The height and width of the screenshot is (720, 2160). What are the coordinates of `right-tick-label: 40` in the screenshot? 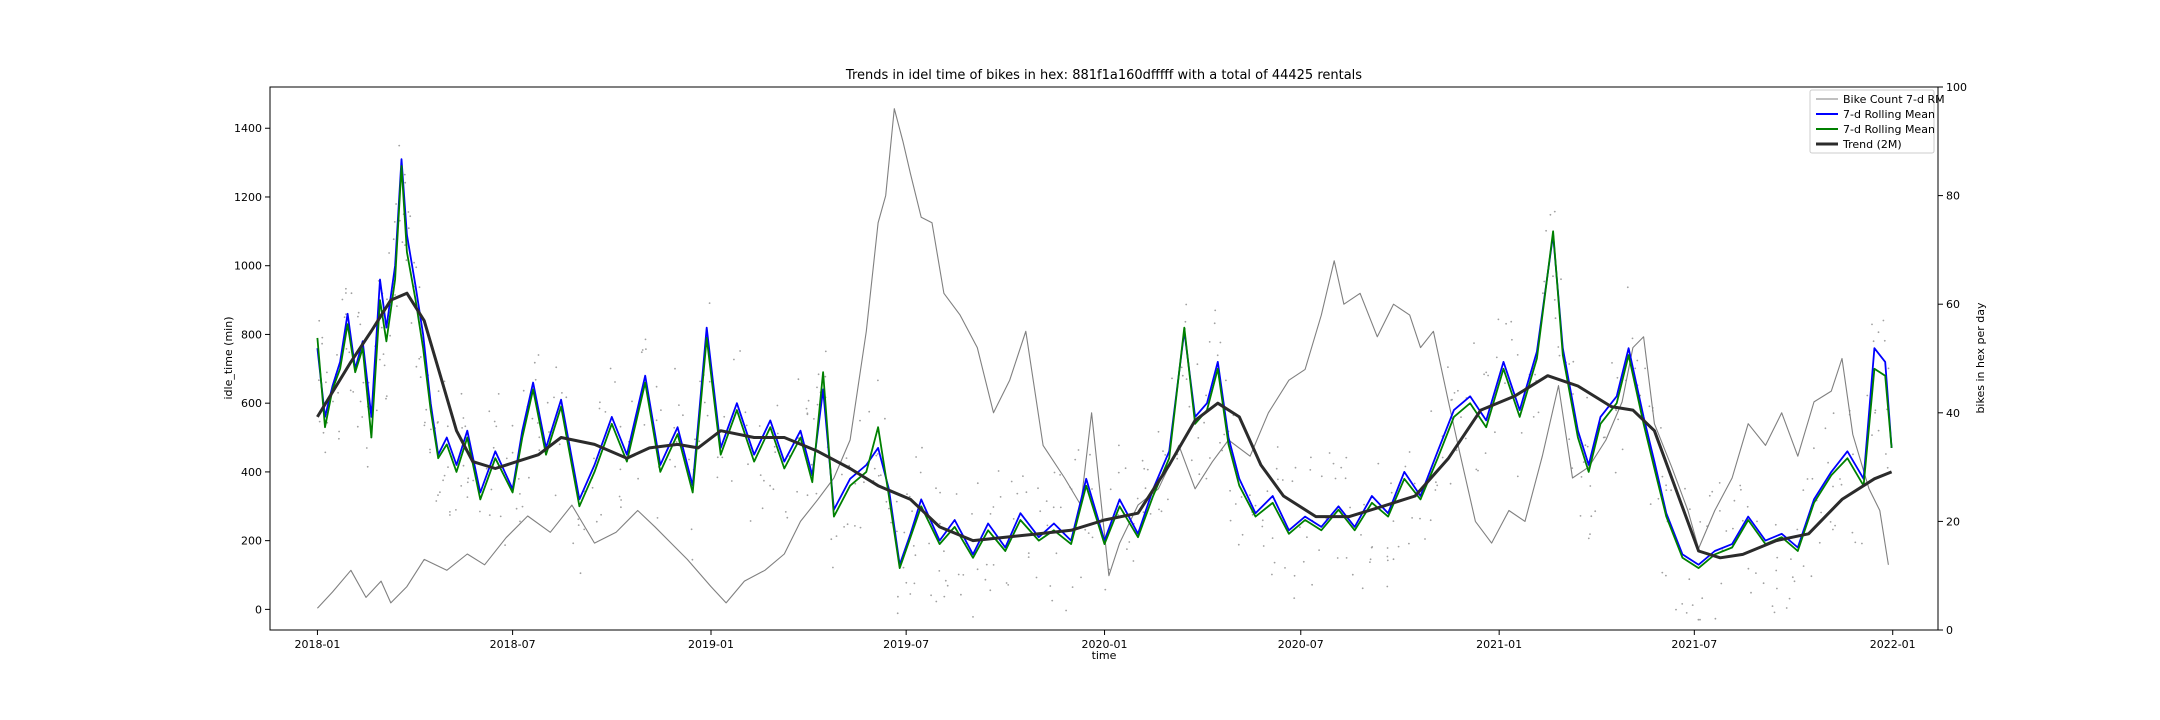 It's located at (1953, 413).